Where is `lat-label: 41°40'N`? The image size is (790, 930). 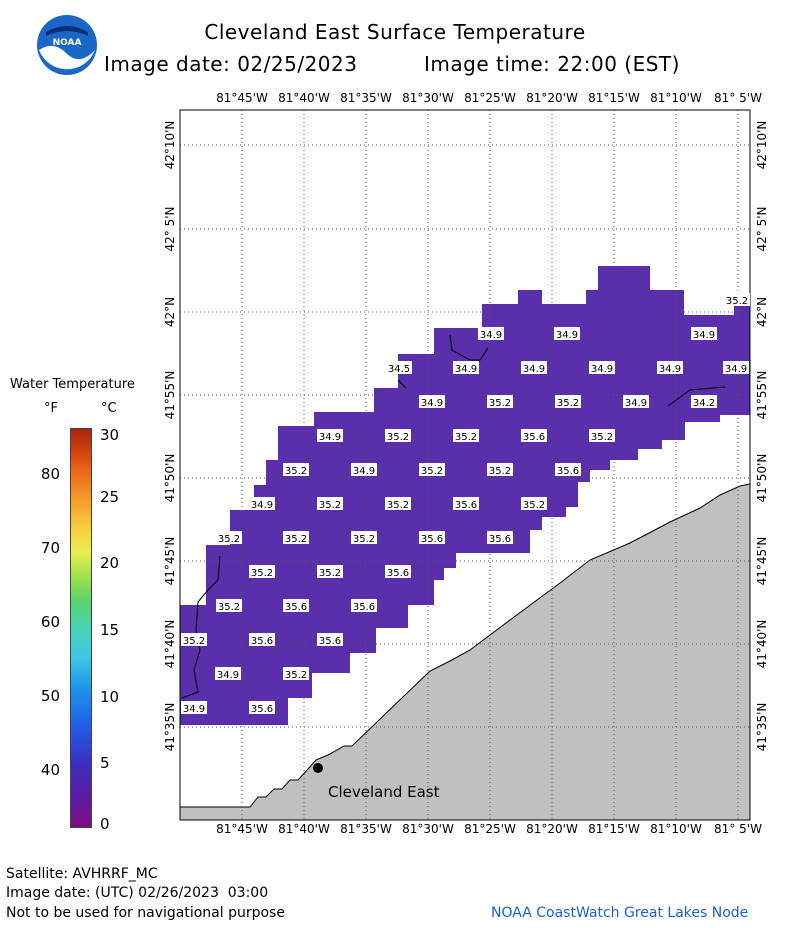
lat-label: 41°40'N is located at coordinates (170, 644).